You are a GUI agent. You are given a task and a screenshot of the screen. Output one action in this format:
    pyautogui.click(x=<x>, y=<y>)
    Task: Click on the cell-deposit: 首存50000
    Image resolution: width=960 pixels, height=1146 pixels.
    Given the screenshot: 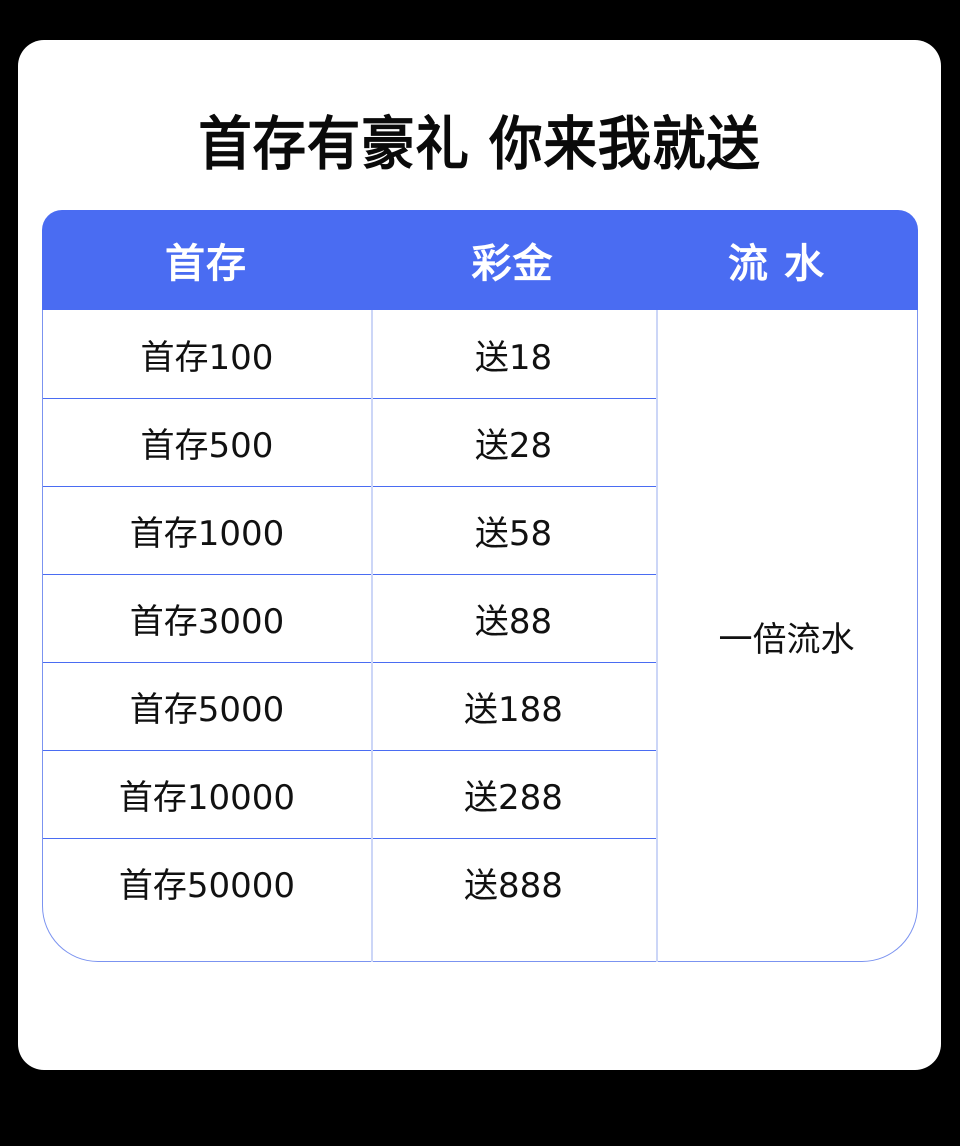 What is the action you would take?
    pyautogui.click(x=207, y=886)
    